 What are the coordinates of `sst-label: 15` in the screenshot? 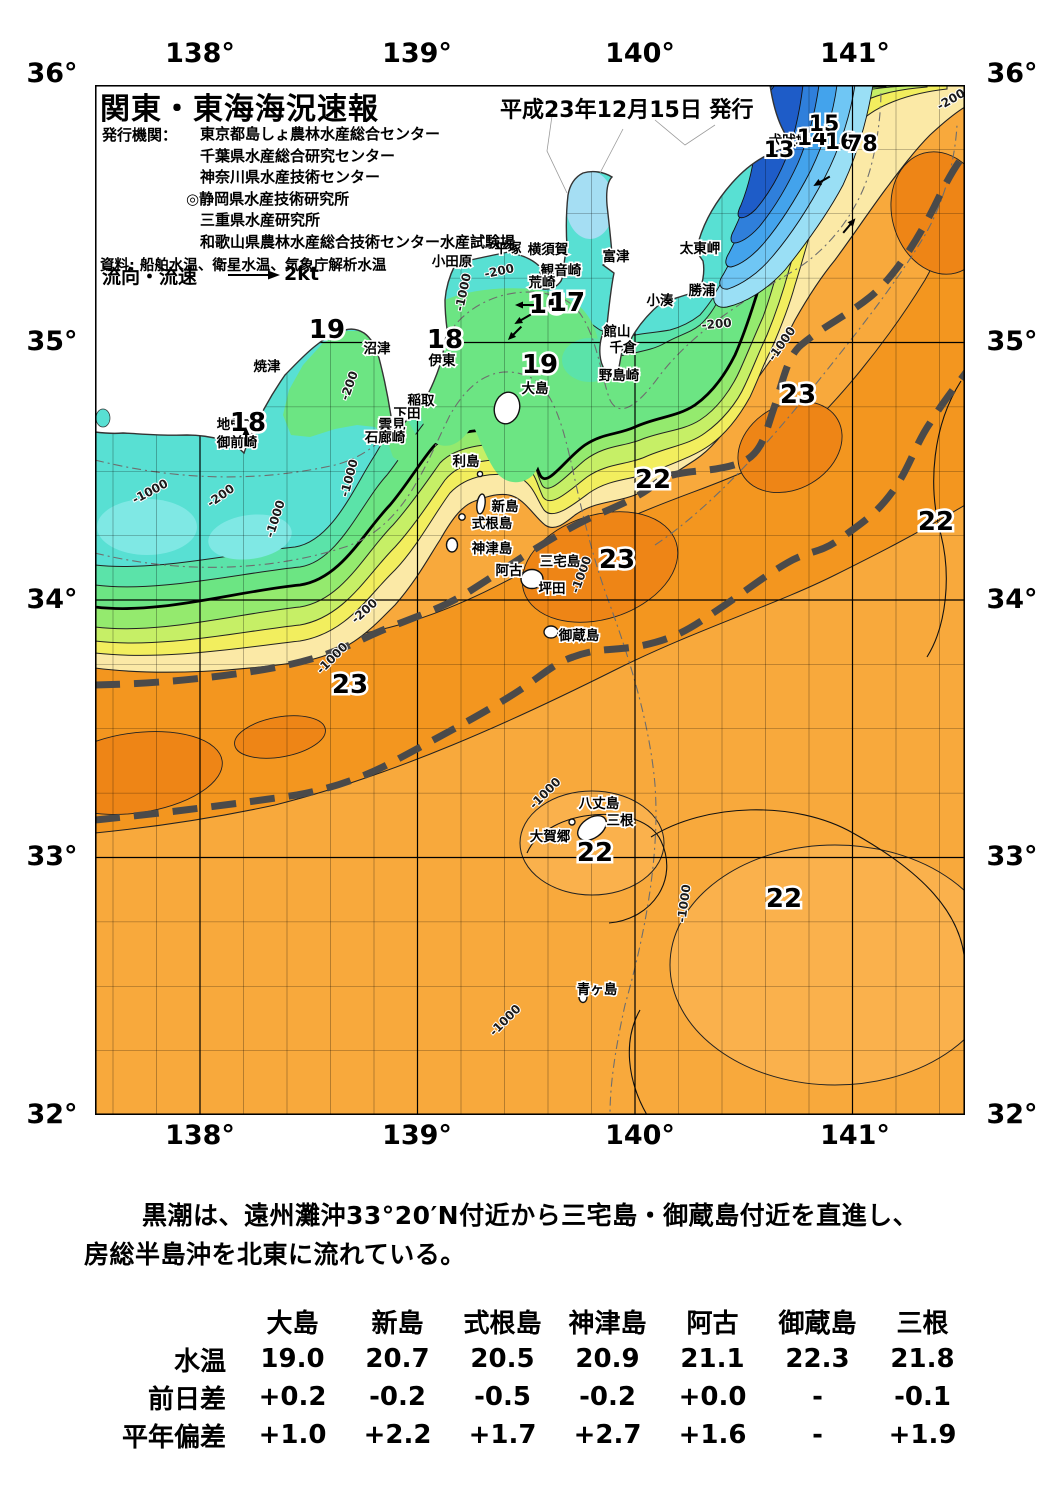 It's located at (824, 124).